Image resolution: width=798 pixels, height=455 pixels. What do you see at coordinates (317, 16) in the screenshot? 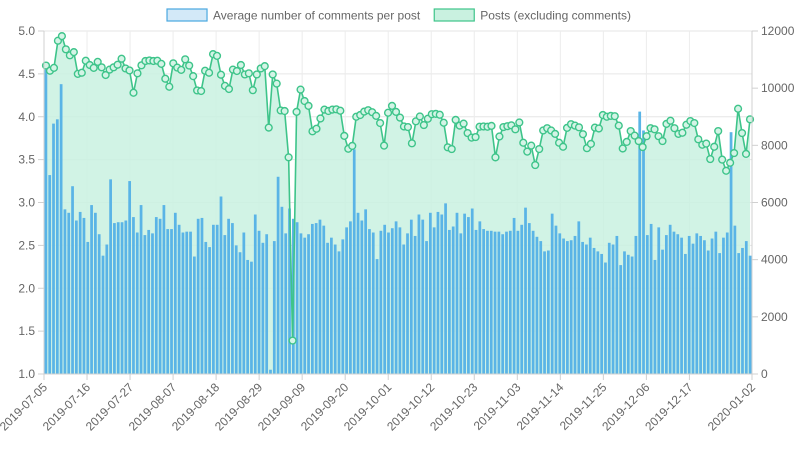
I see `legend-label: Average number of comments per post` at bounding box center [317, 16].